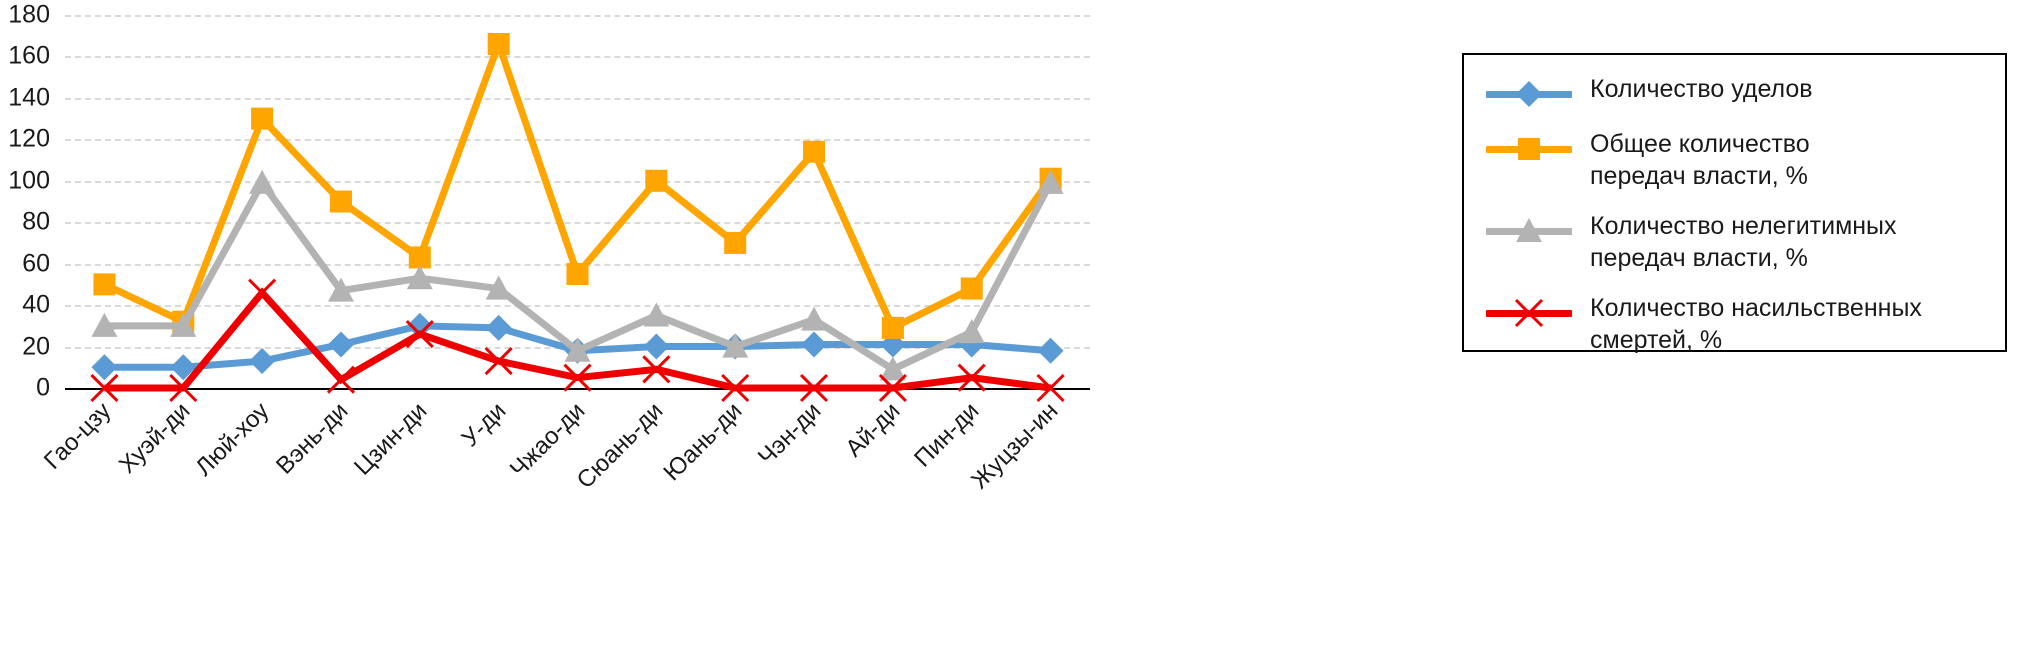  What do you see at coordinates (29, 138) in the screenshot?
I see `y-axis-tick-label: 120` at bounding box center [29, 138].